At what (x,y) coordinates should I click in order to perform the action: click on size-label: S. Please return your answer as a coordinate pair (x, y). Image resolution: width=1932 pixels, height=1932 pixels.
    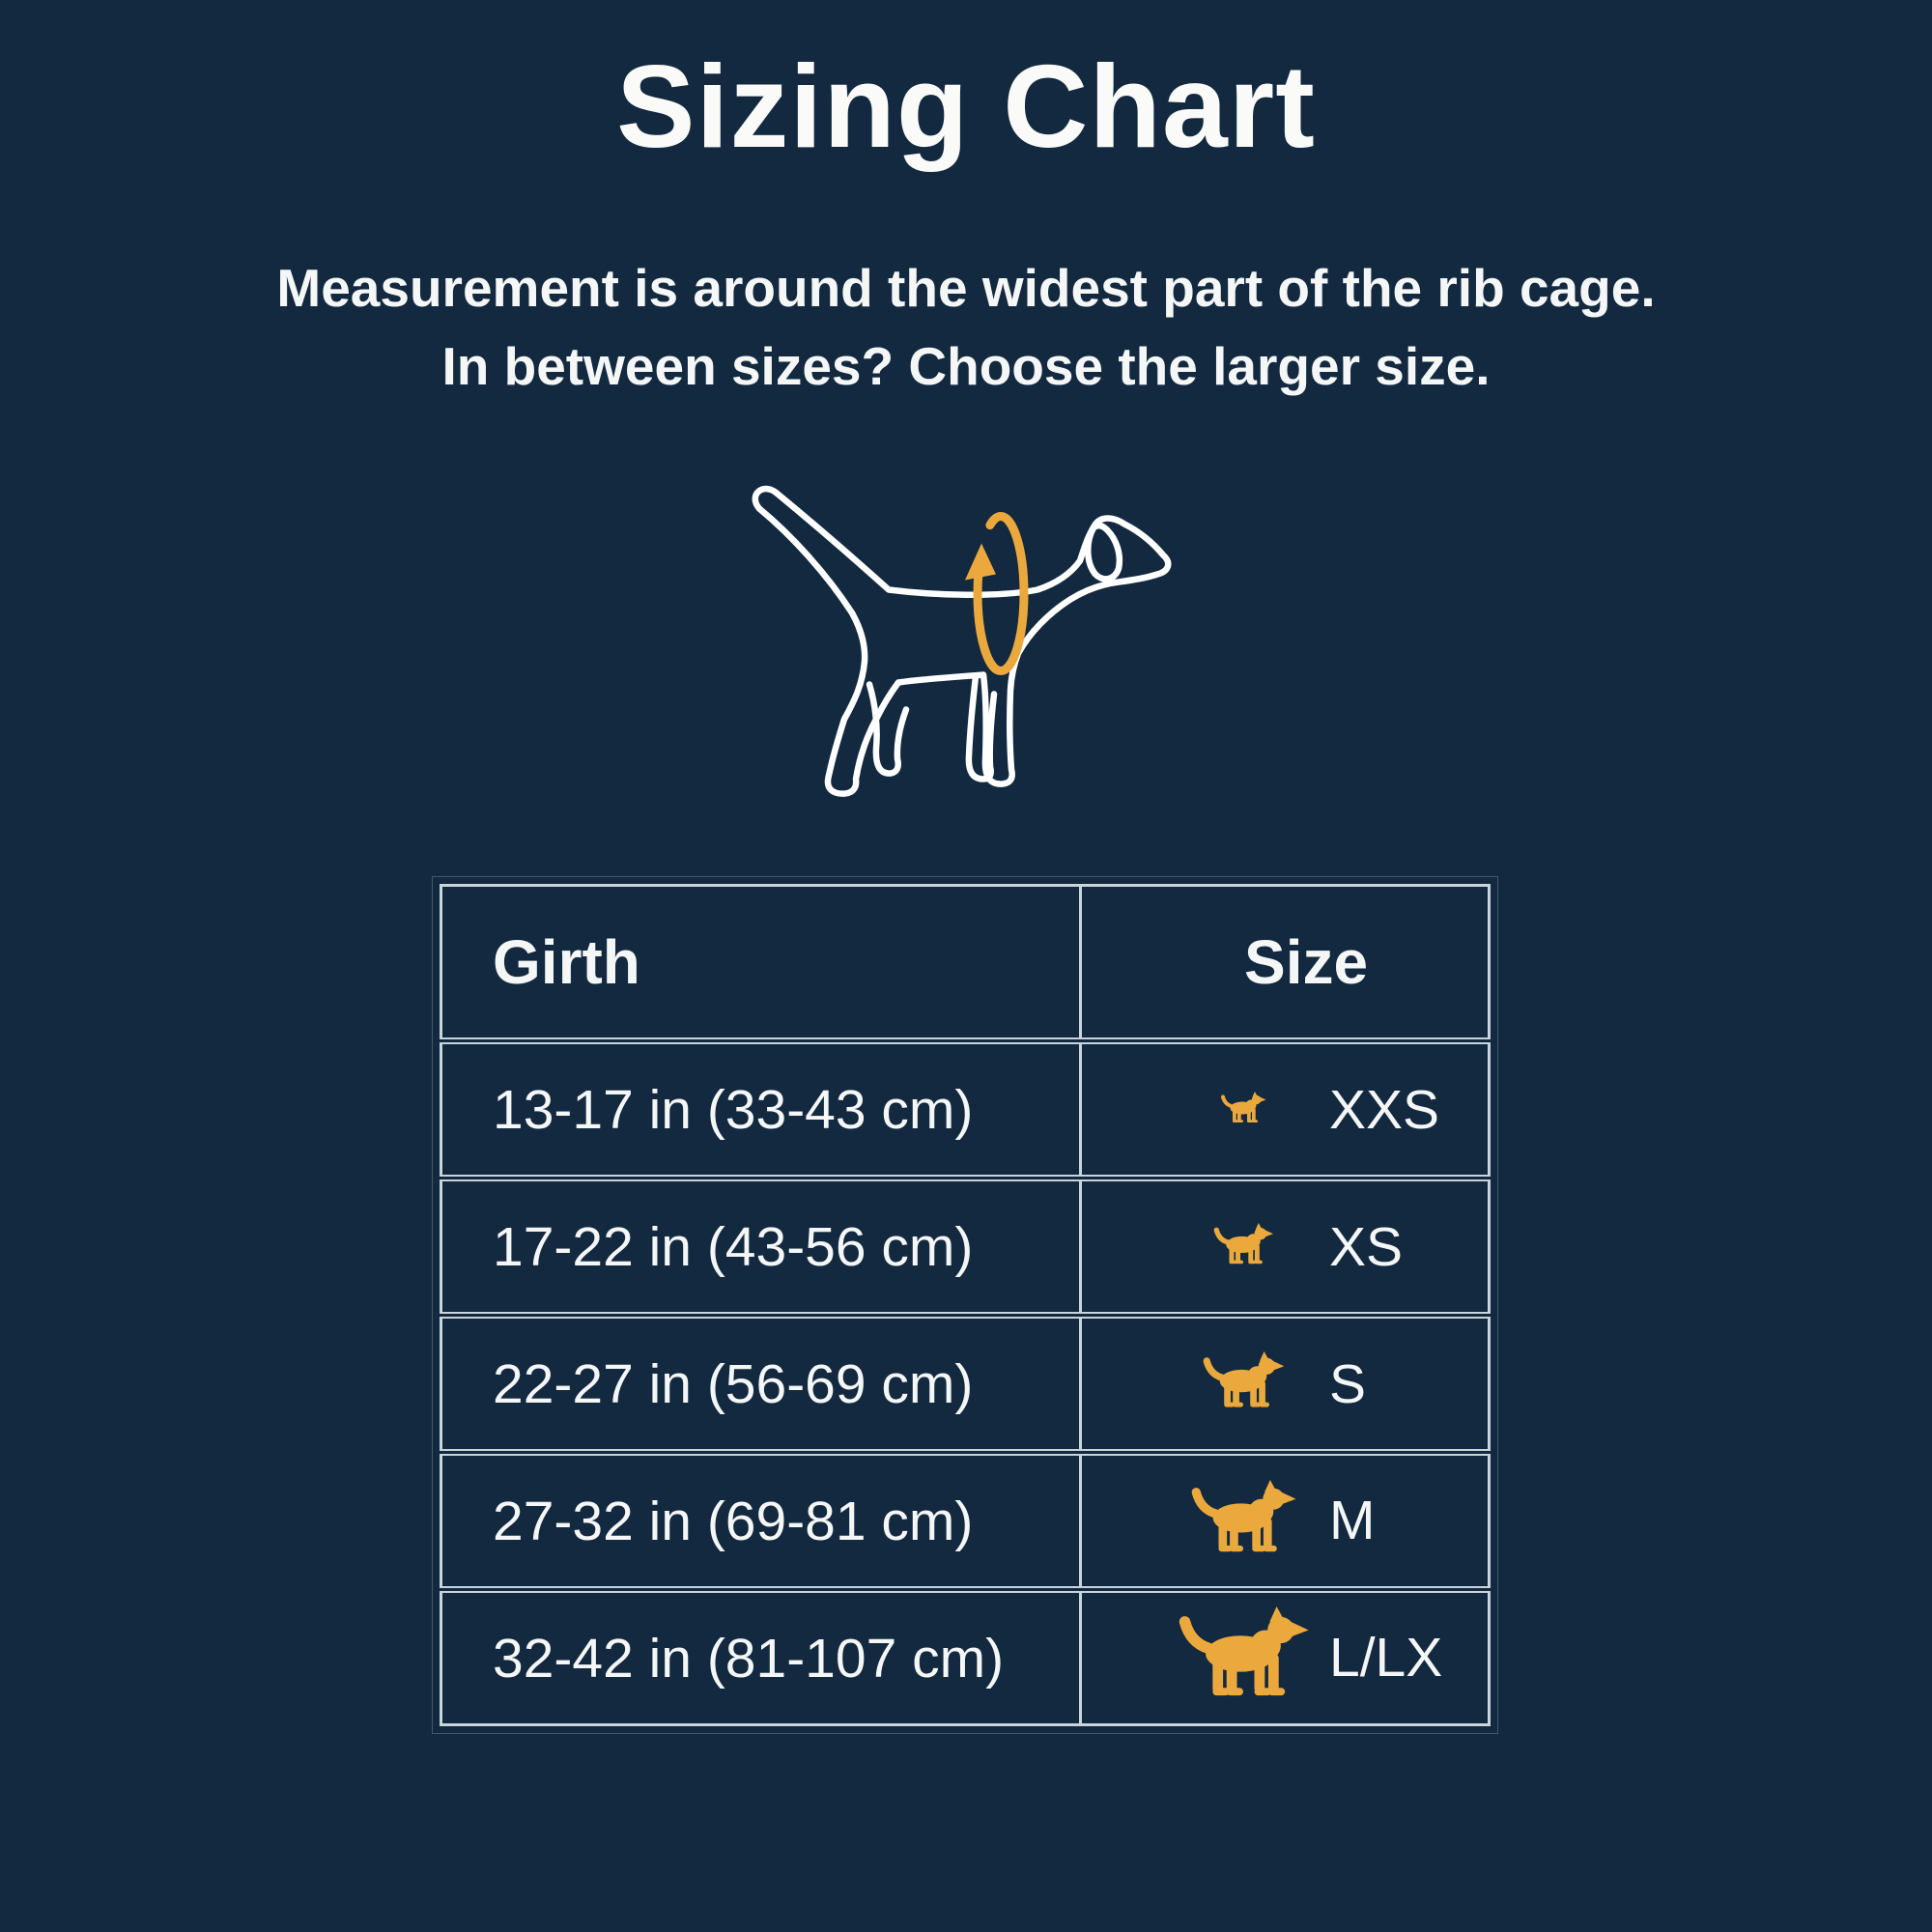
    Looking at the image, I should click on (1348, 1383).